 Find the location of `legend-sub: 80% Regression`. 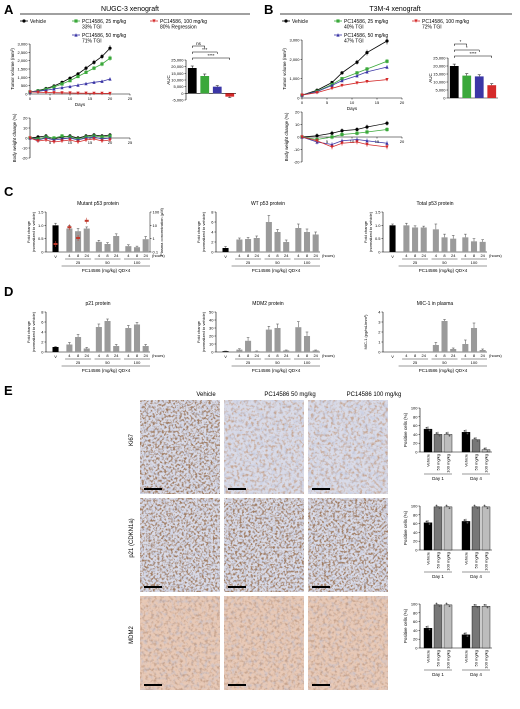

legend-sub: 80% Regression is located at coordinates (178, 28).